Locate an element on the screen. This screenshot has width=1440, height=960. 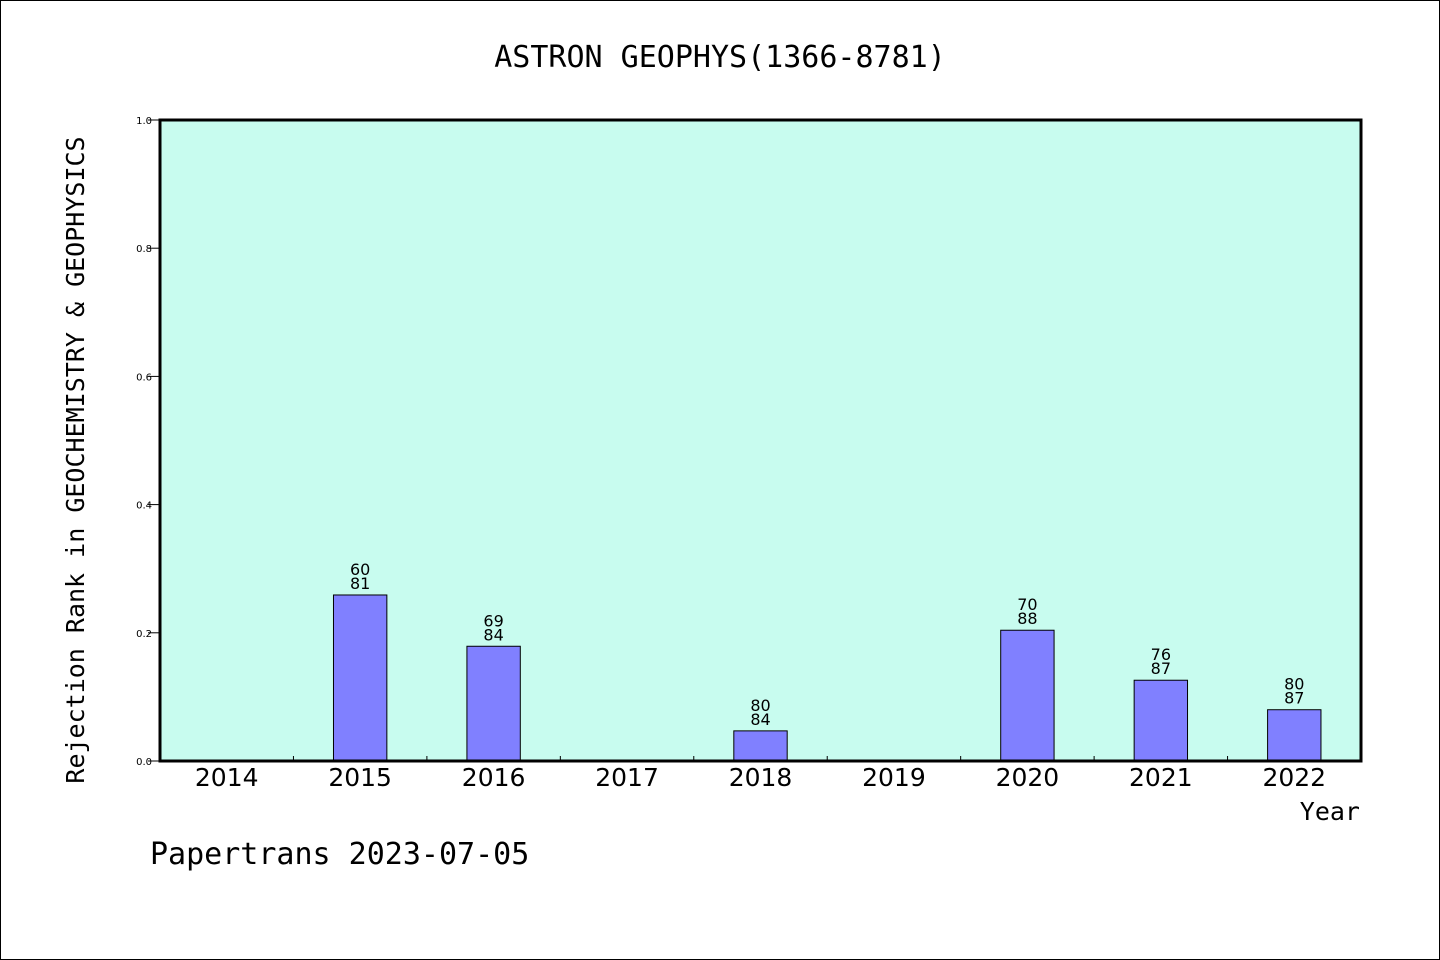
x-tick-label-2022: 2022 is located at coordinates (1294, 777).